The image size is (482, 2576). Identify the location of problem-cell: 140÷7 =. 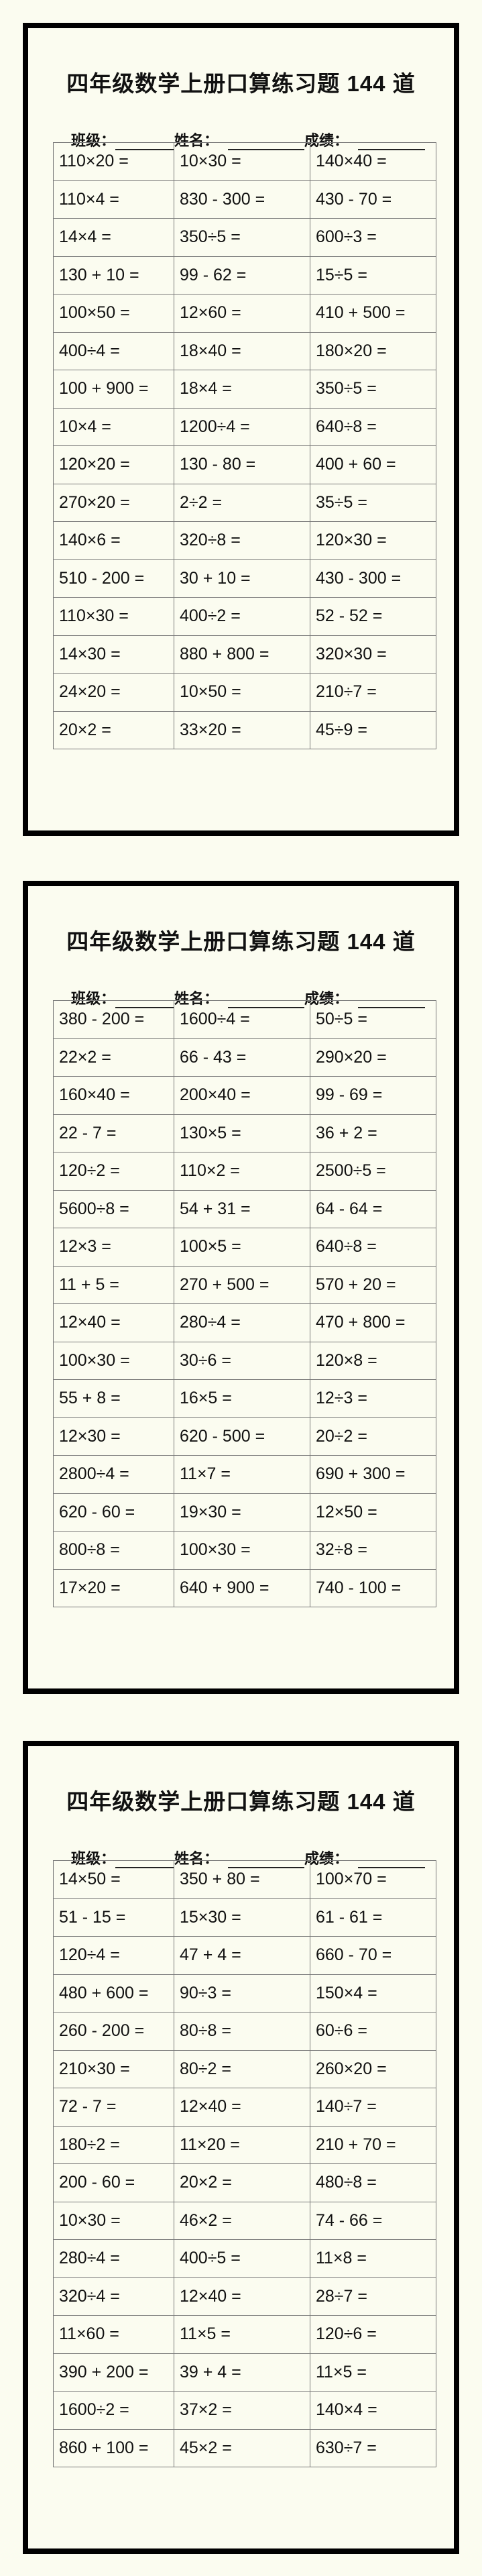
(373, 2107).